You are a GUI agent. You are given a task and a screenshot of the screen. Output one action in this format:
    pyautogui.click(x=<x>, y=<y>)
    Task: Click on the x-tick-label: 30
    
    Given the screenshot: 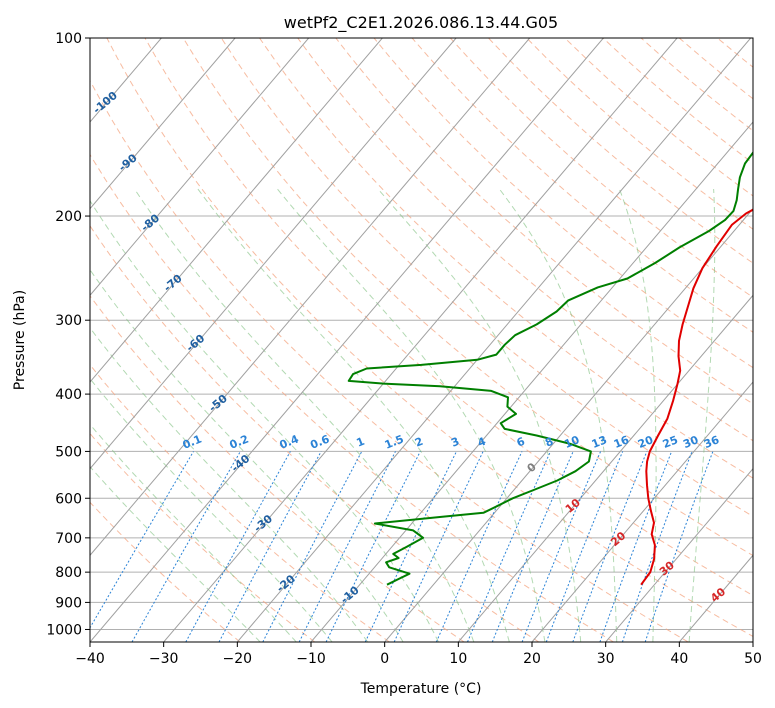 What is the action you would take?
    pyautogui.click(x=606, y=659)
    